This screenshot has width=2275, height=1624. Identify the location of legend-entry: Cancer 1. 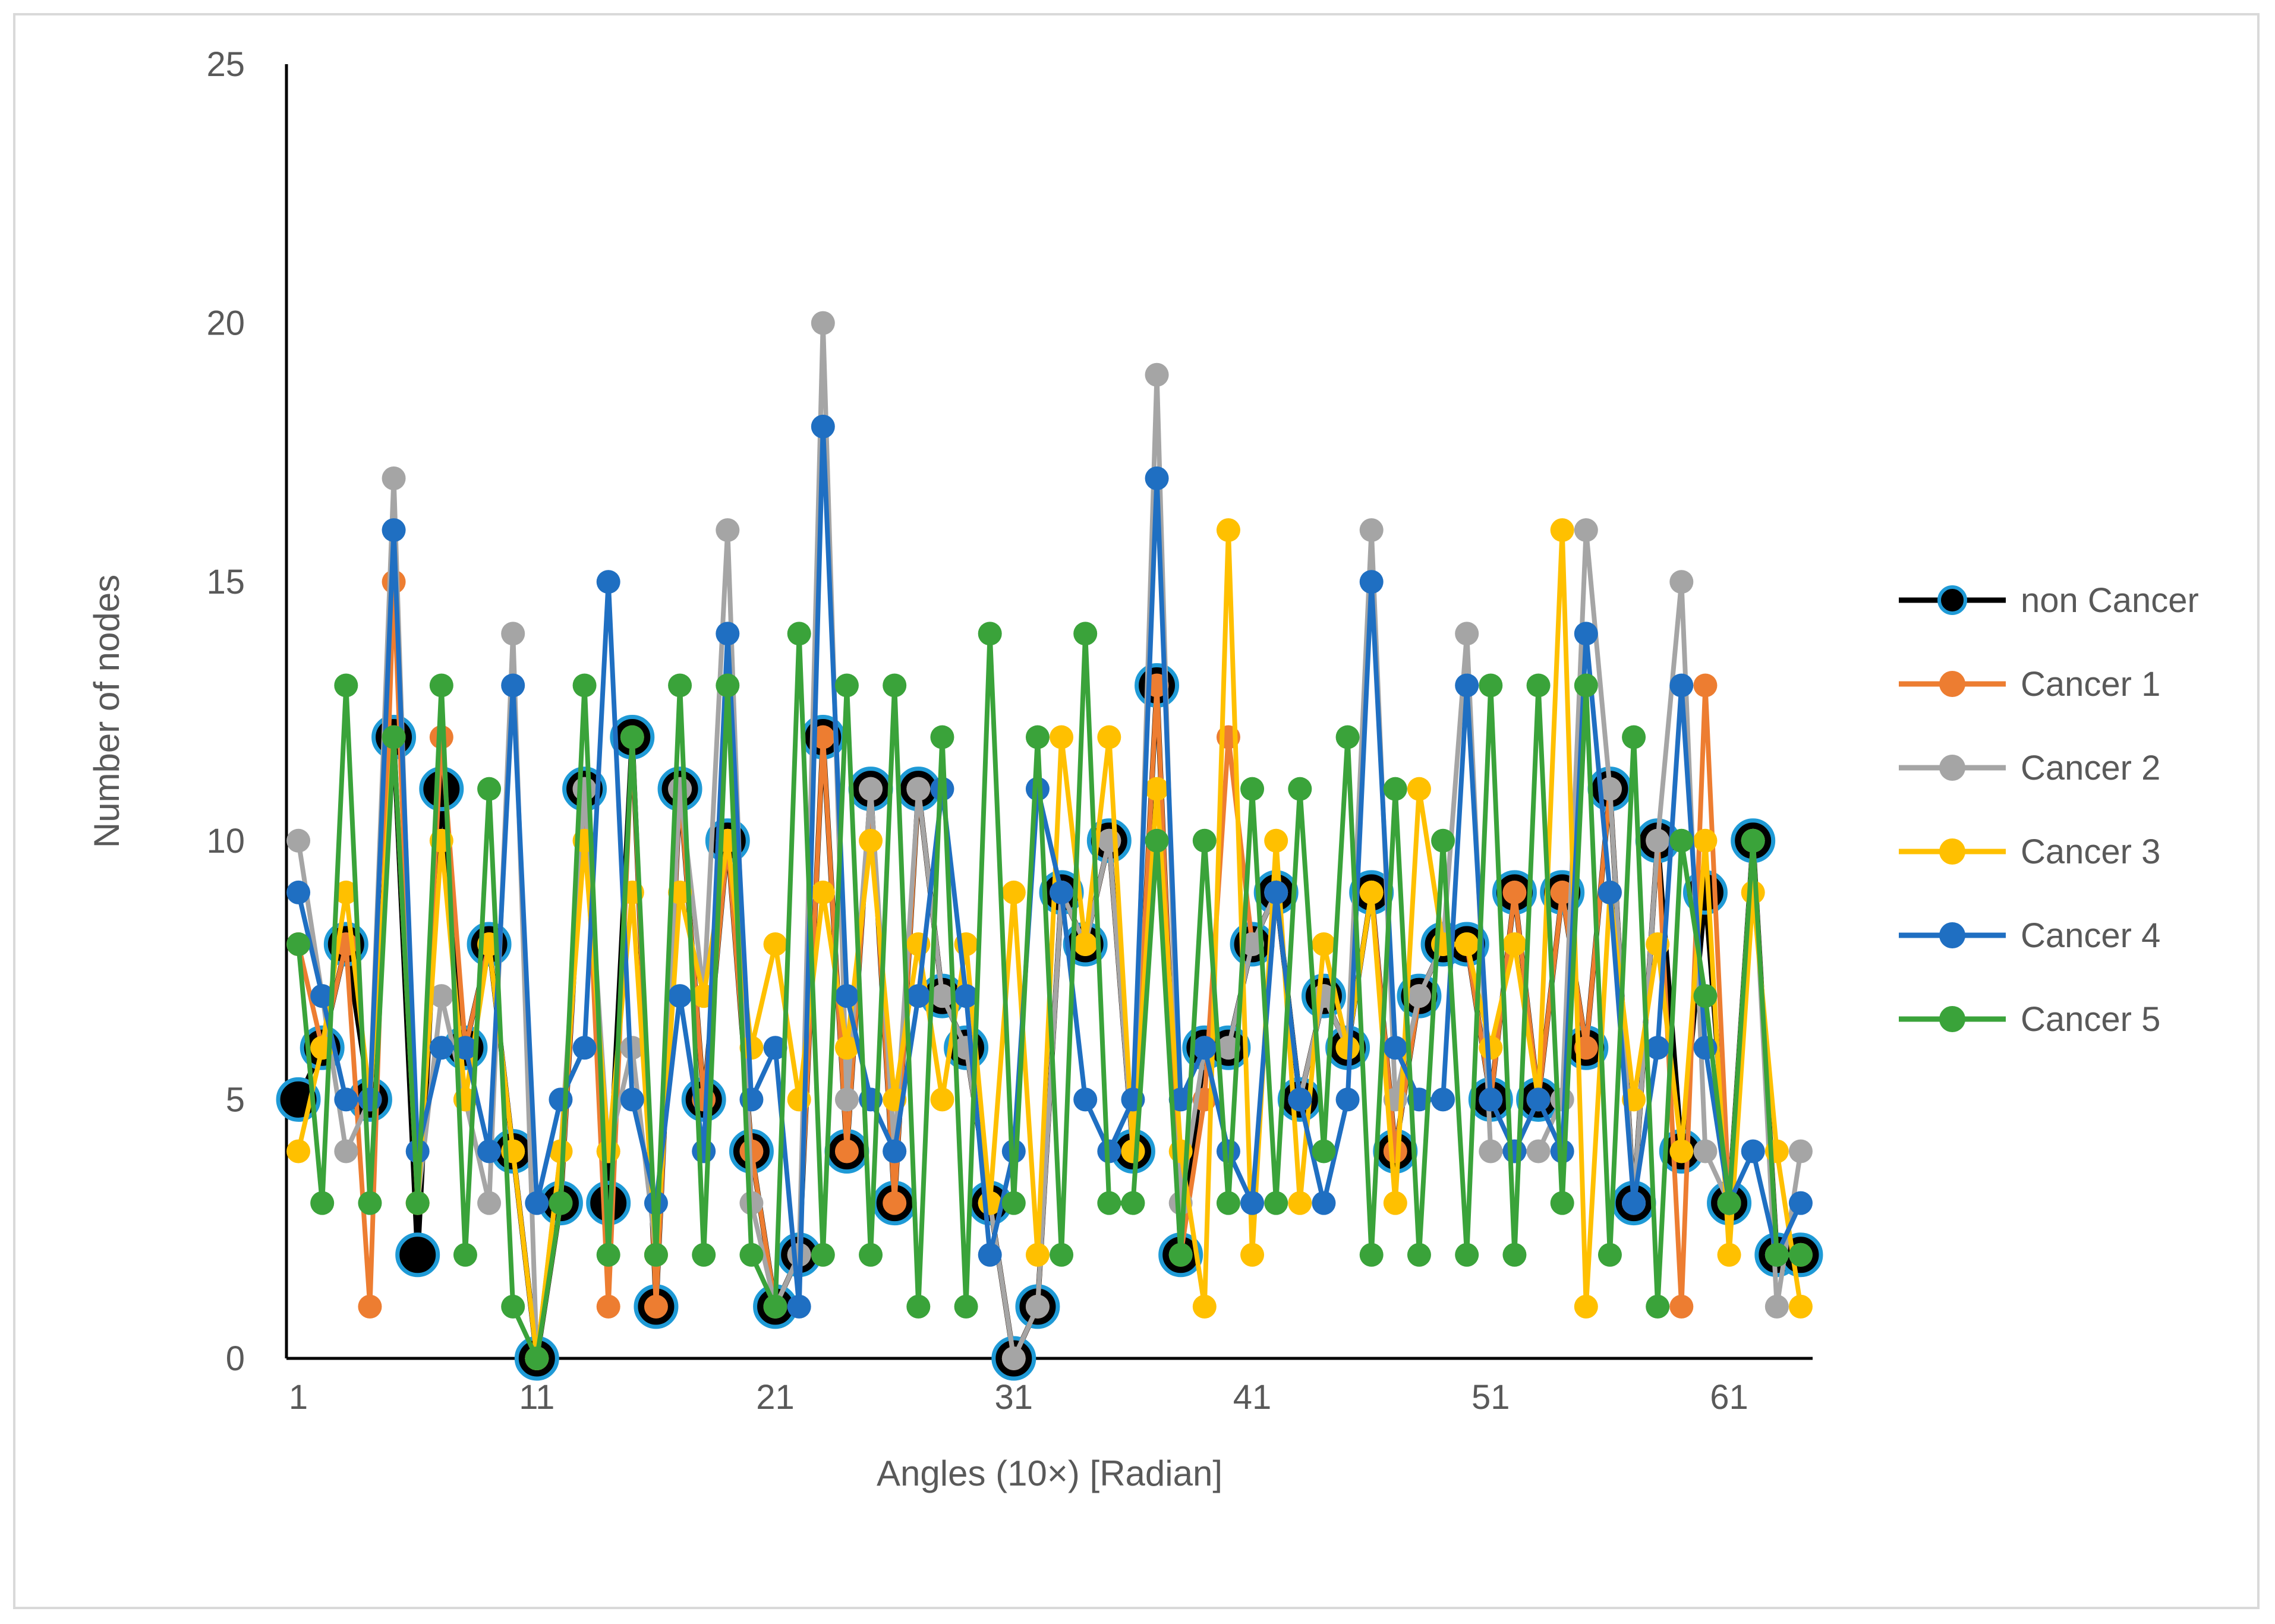
(2030, 684).